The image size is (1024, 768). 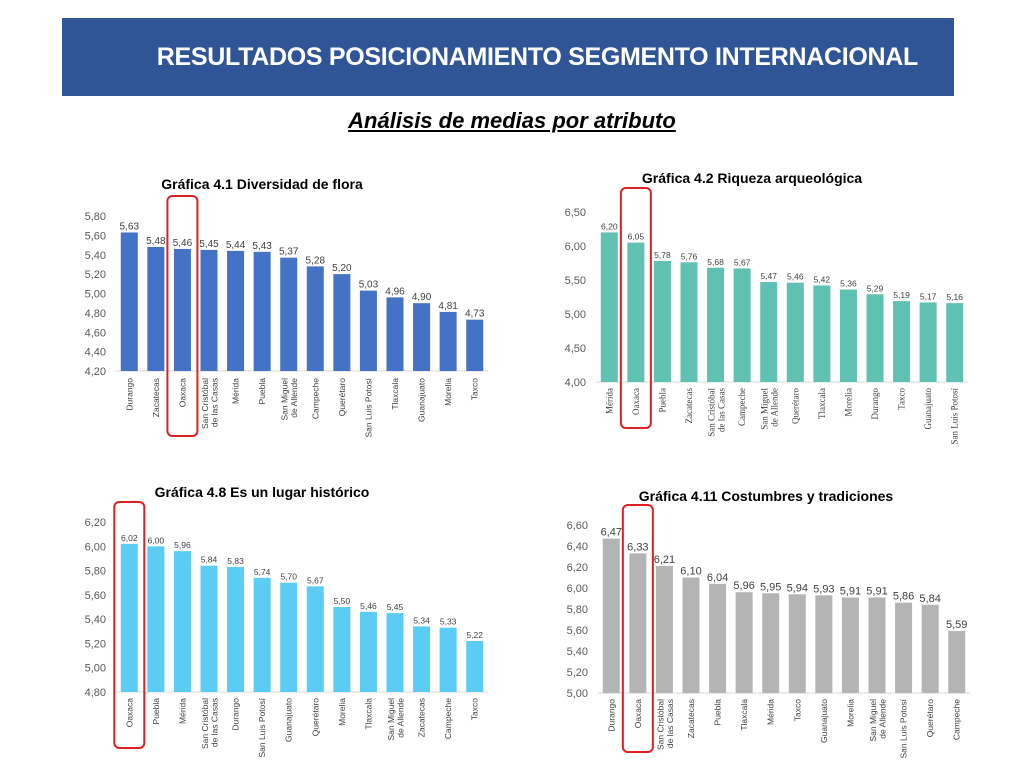 What do you see at coordinates (744, 715) in the screenshot?
I see `x-tick-label: Tlaxcala` at bounding box center [744, 715].